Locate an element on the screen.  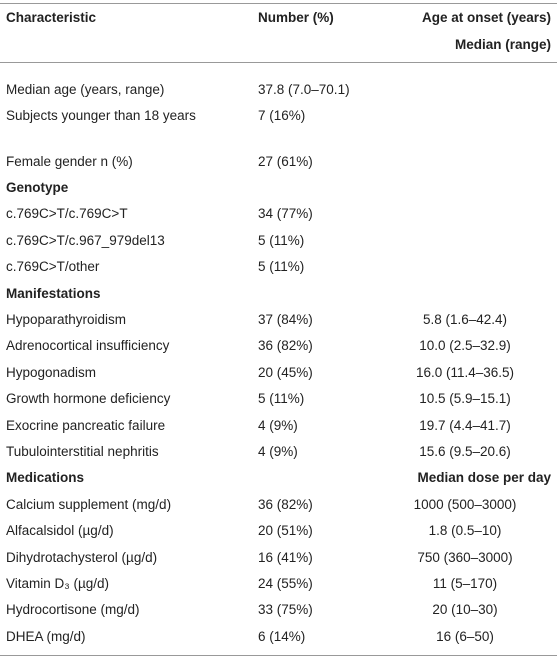
number-cell: 24 (55%) is located at coordinates (285, 583).